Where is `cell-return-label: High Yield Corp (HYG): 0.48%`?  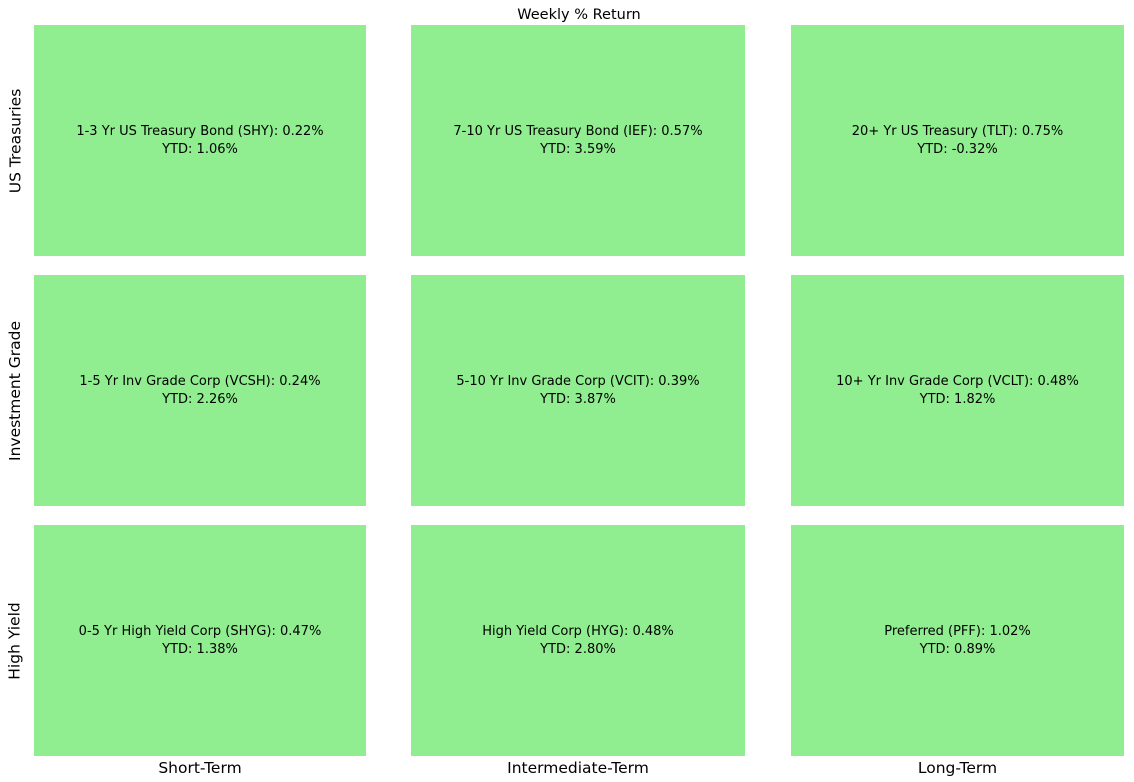 cell-return-label: High Yield Corp (HYG): 0.48% is located at coordinates (578, 631).